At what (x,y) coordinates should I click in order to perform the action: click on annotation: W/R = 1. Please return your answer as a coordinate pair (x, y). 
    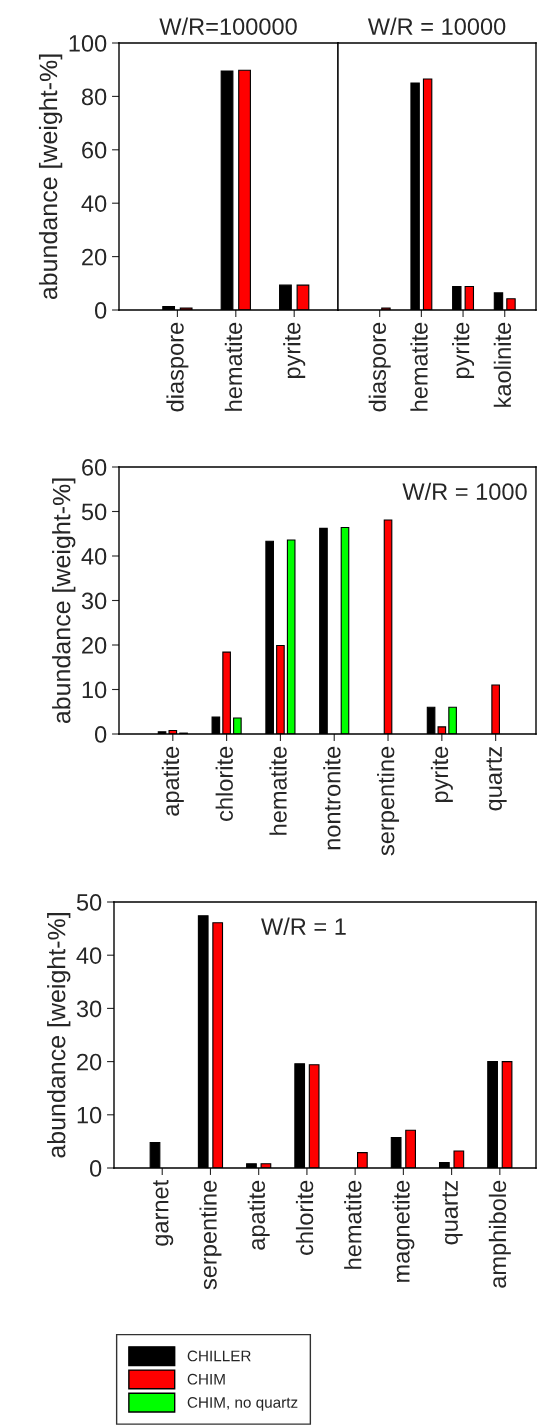
    Looking at the image, I should click on (303, 926).